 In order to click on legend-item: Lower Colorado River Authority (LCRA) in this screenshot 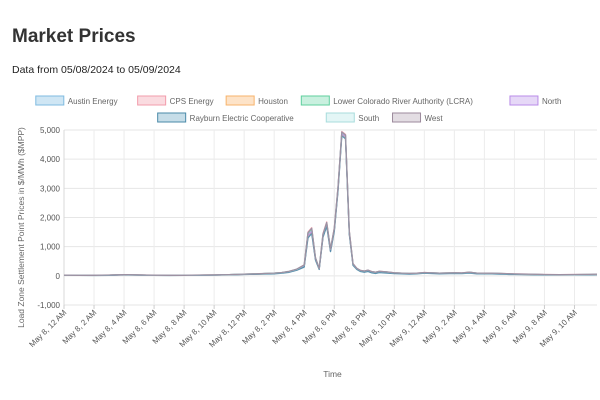, I will do `click(386, 100)`.